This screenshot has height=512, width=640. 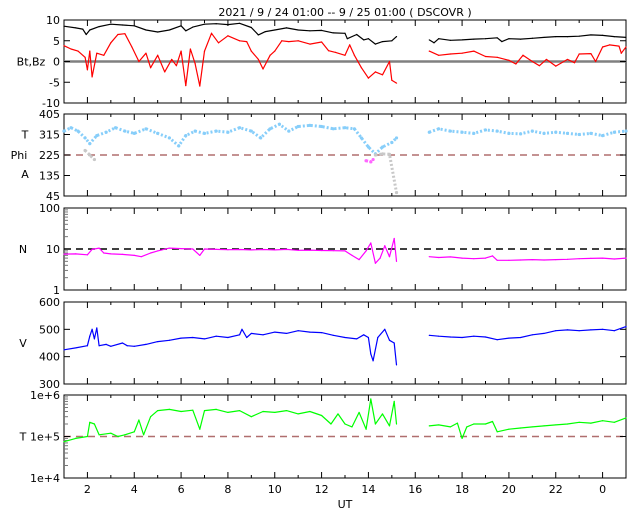 I want to click on y-tick-label: -5, so click(x=54, y=82).